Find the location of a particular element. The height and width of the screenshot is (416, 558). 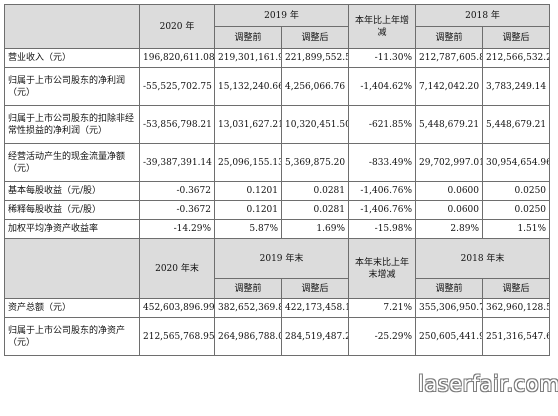

cell-2019-before: 219,301,161.94 is located at coordinates (248, 58).